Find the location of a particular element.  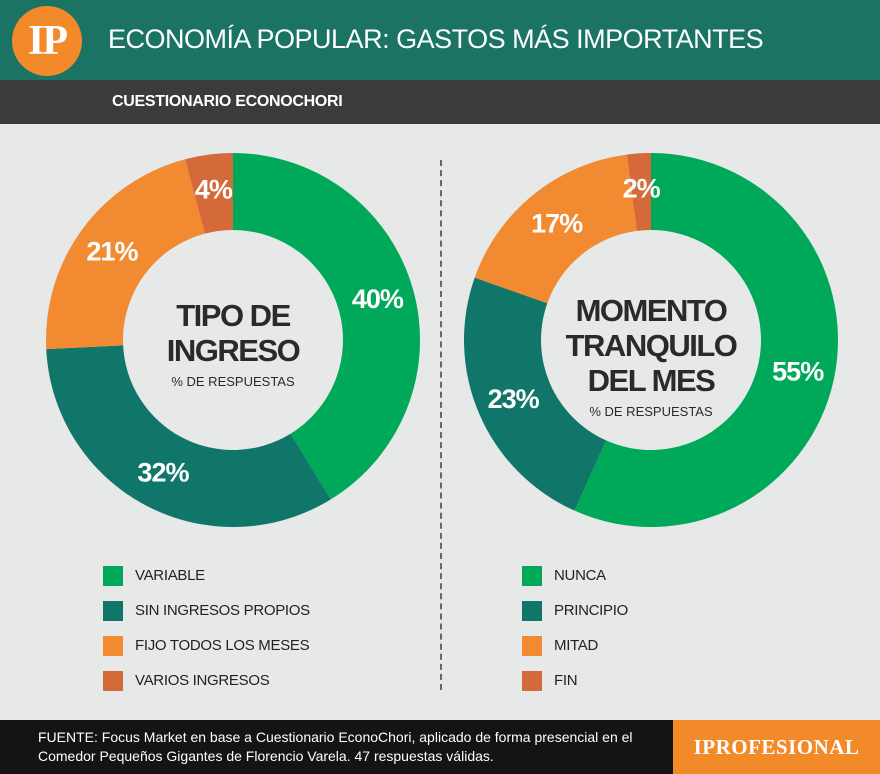

data-label: 2% is located at coordinates (642, 188).